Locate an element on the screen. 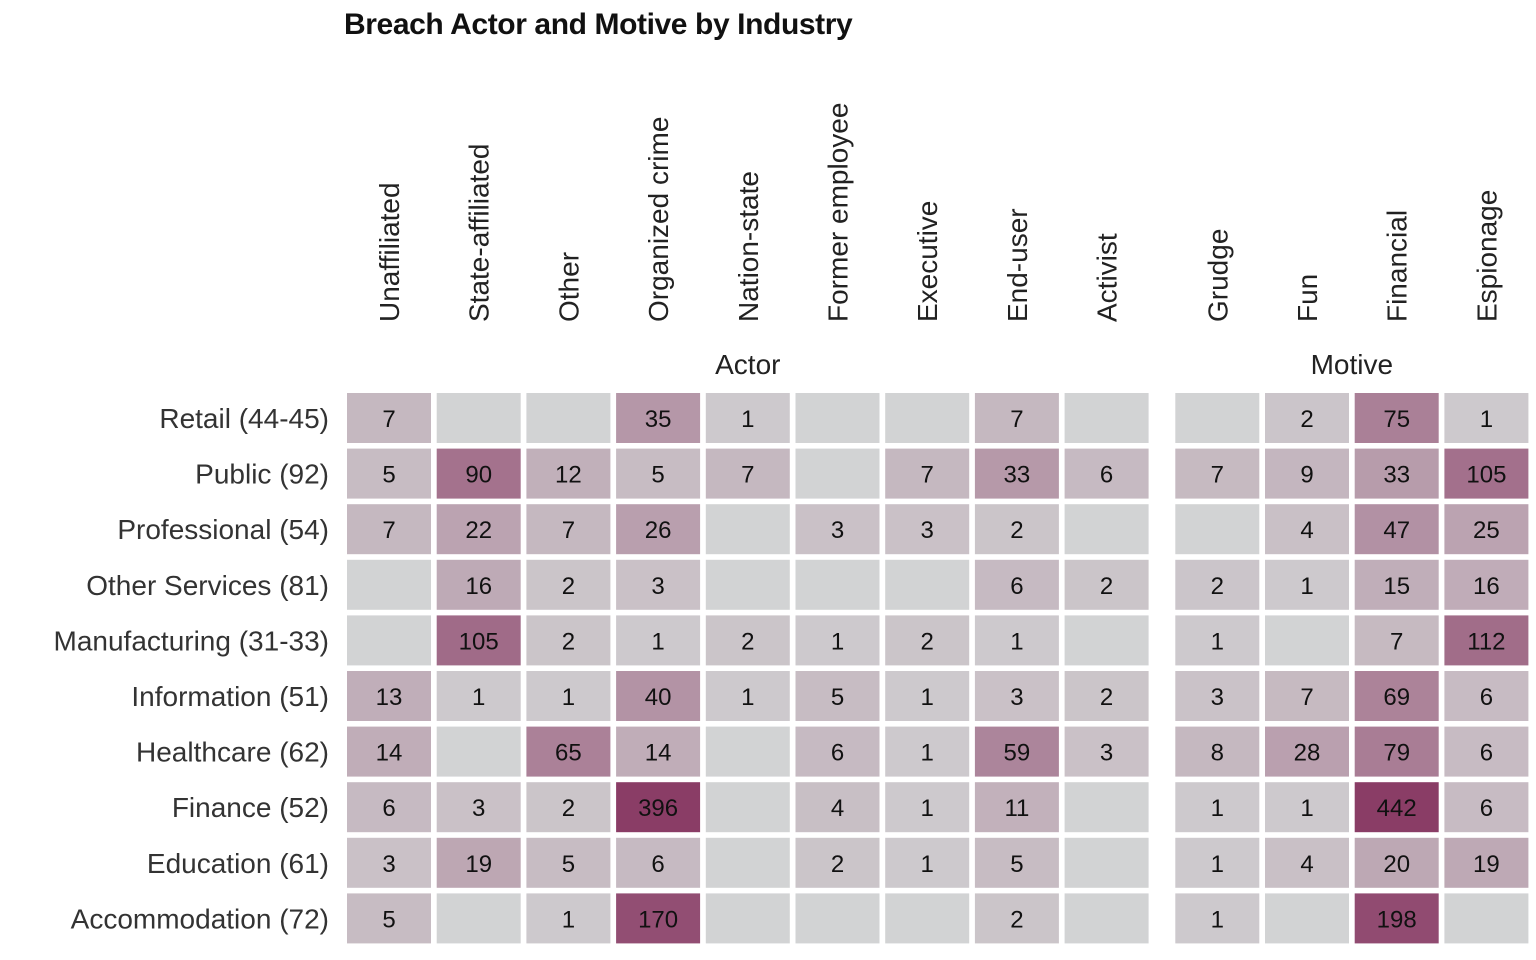 This screenshot has width=1536, height=960. cell-value-label: 11 is located at coordinates (1016, 808).